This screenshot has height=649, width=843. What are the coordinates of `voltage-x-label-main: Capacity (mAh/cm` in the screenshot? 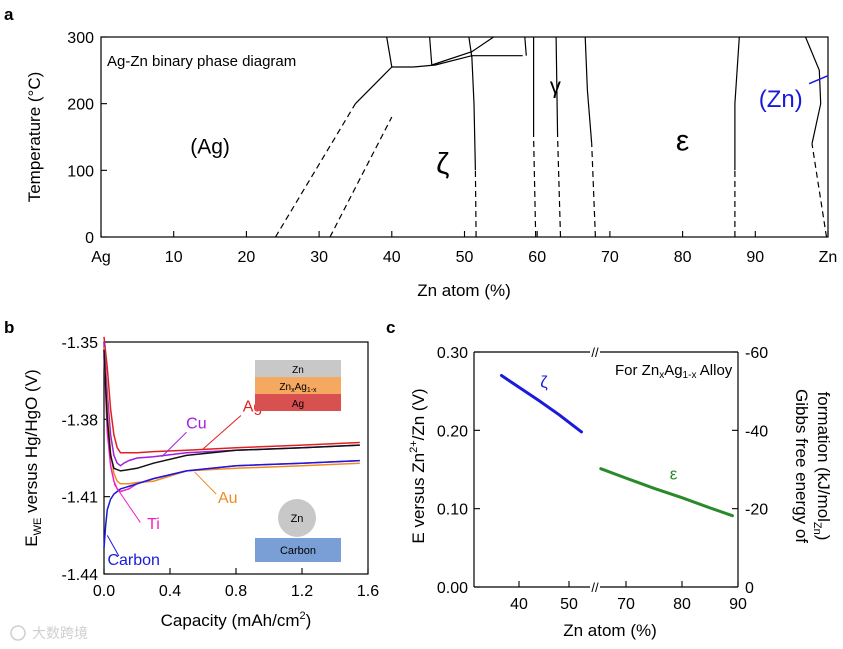 It's located at (230, 620).